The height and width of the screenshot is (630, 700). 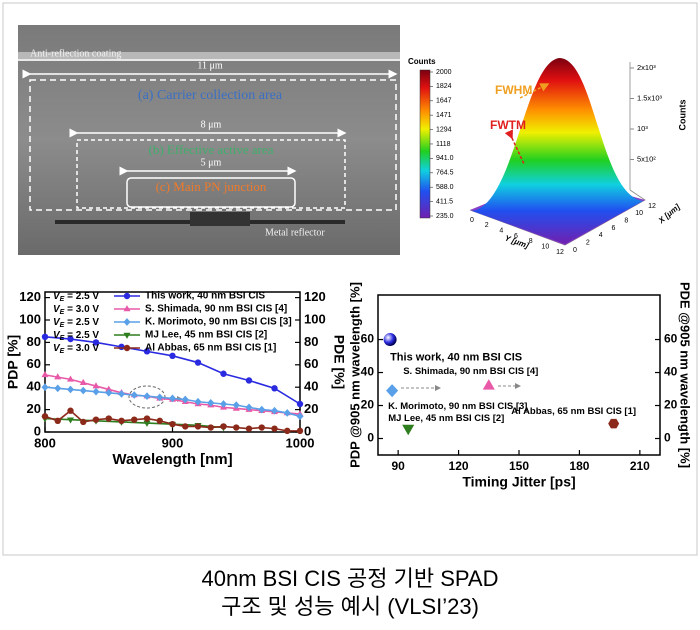 I want to click on colorbar-tick-label: 1294, so click(x=444, y=129).